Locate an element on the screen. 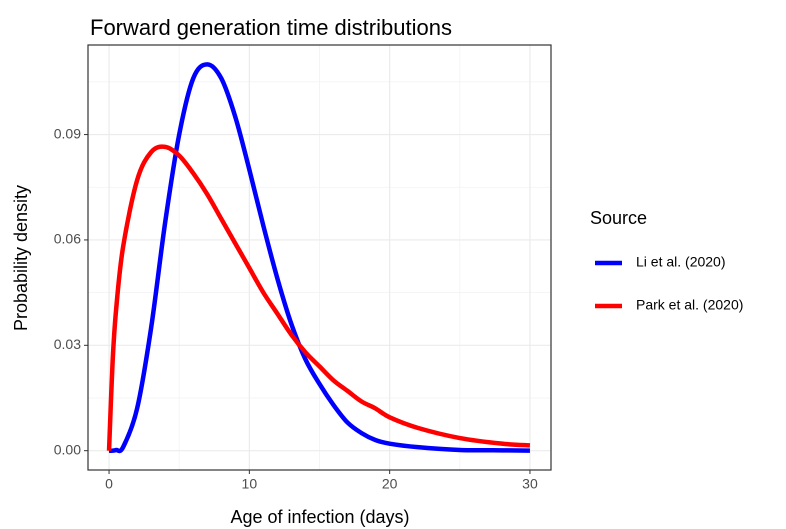 The width and height of the screenshot is (786, 529). y-tick-label: 0.00 is located at coordinates (67, 449).